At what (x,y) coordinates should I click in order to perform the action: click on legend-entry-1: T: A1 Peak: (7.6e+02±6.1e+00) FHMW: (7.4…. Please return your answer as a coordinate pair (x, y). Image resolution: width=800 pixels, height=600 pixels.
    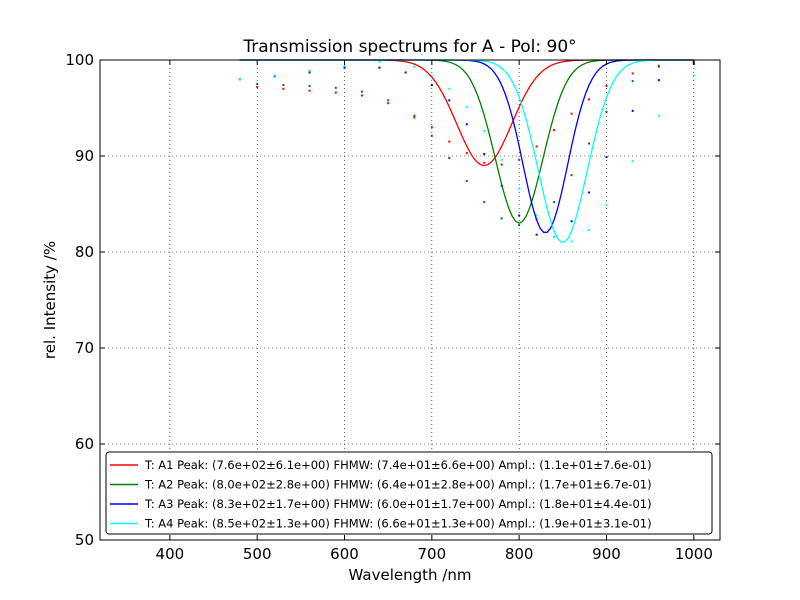
    Looking at the image, I should click on (398, 465).